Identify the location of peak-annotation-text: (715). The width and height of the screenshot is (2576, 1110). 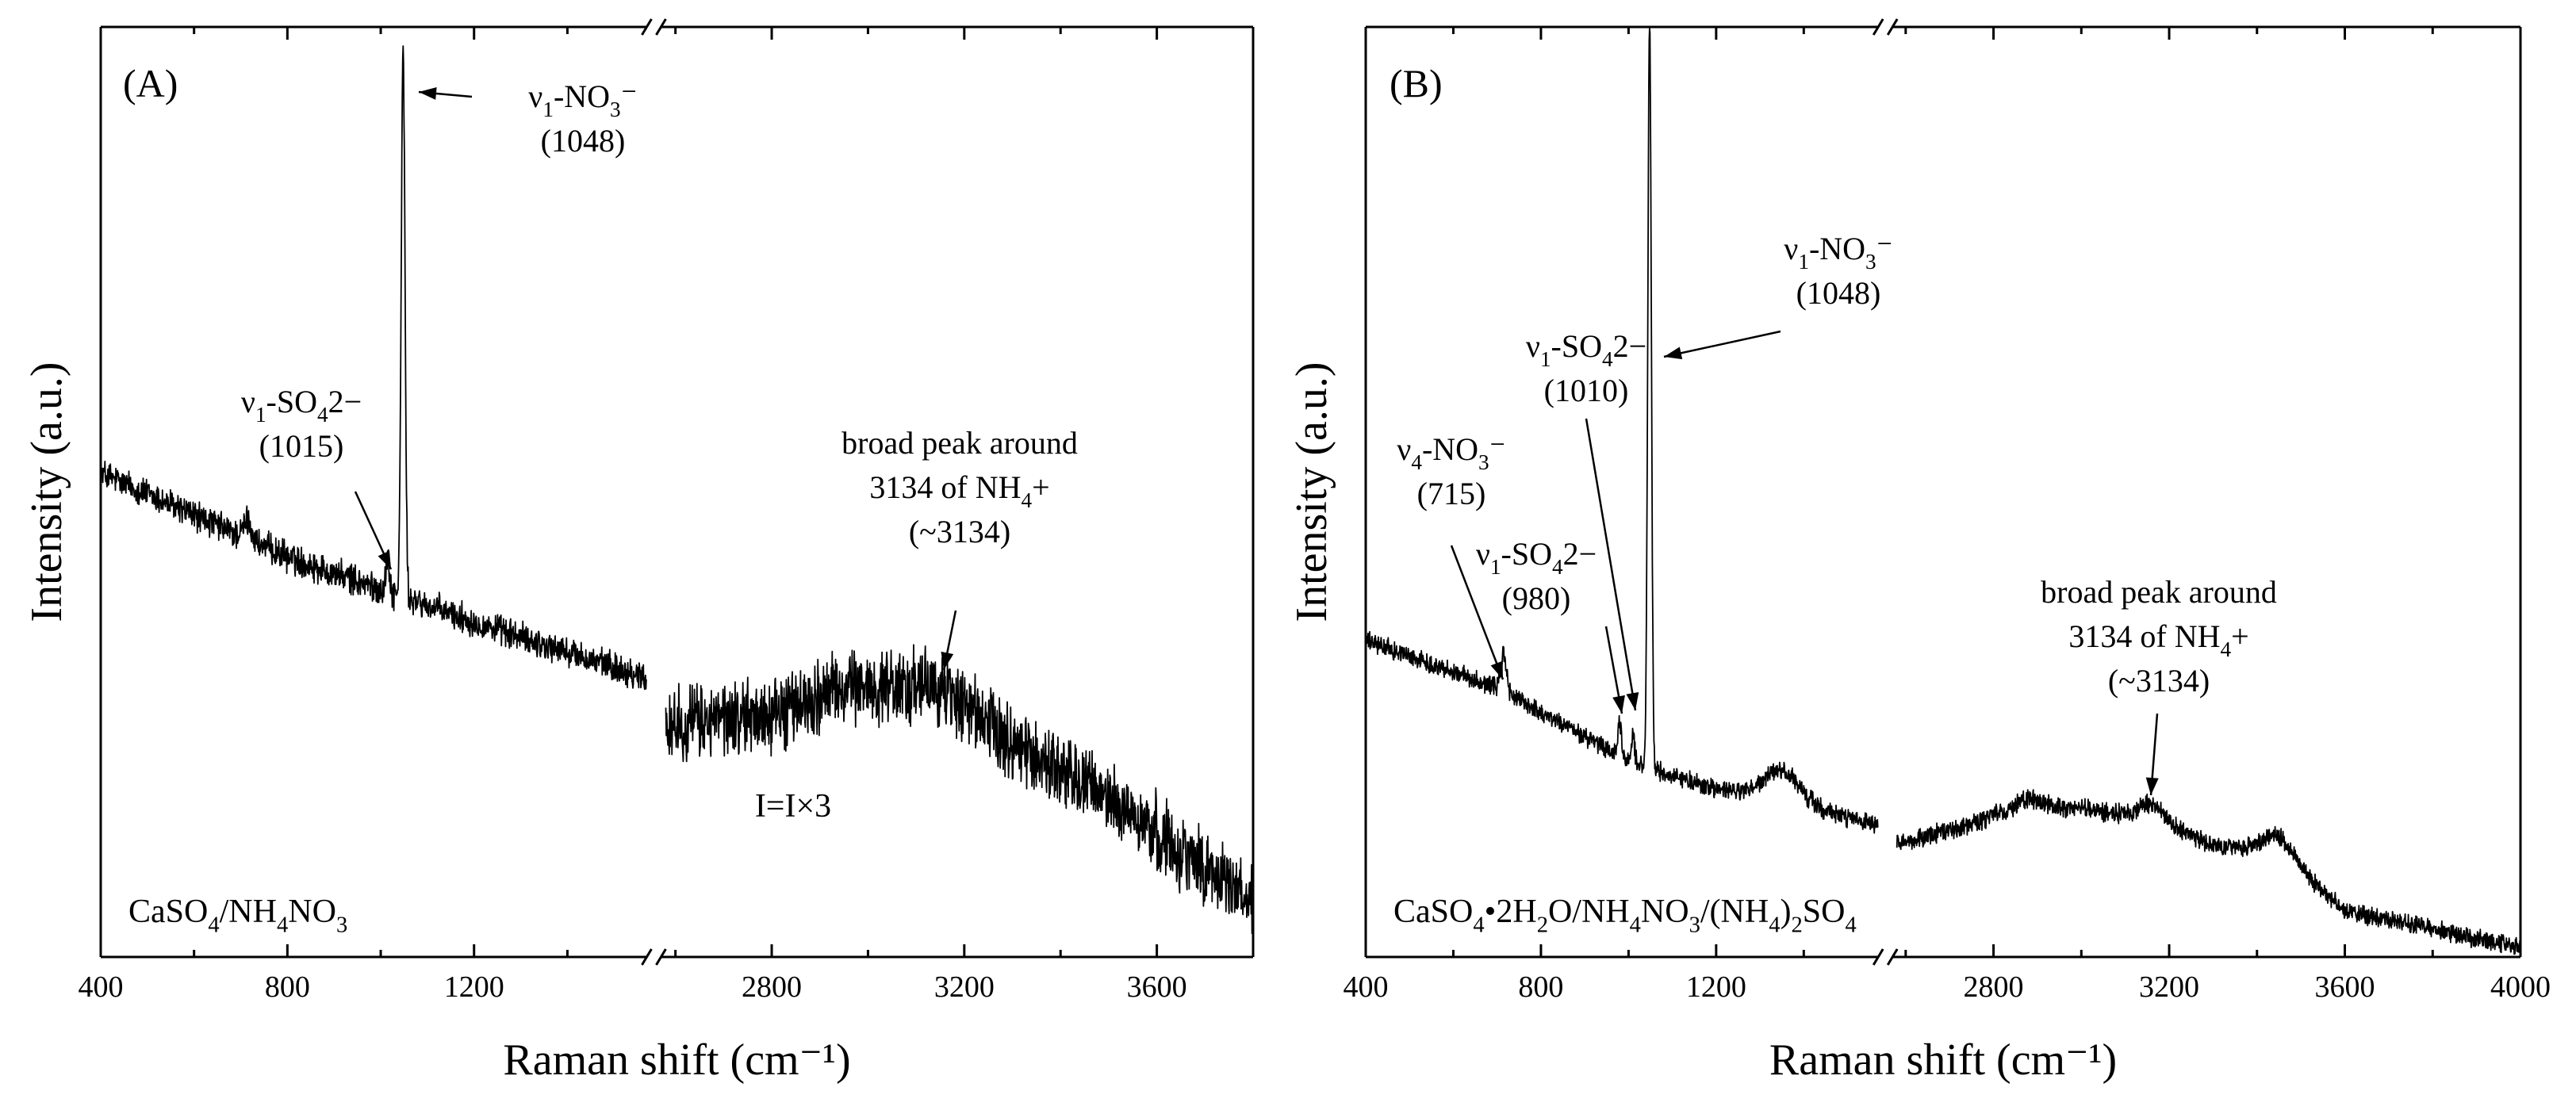
(1451, 493).